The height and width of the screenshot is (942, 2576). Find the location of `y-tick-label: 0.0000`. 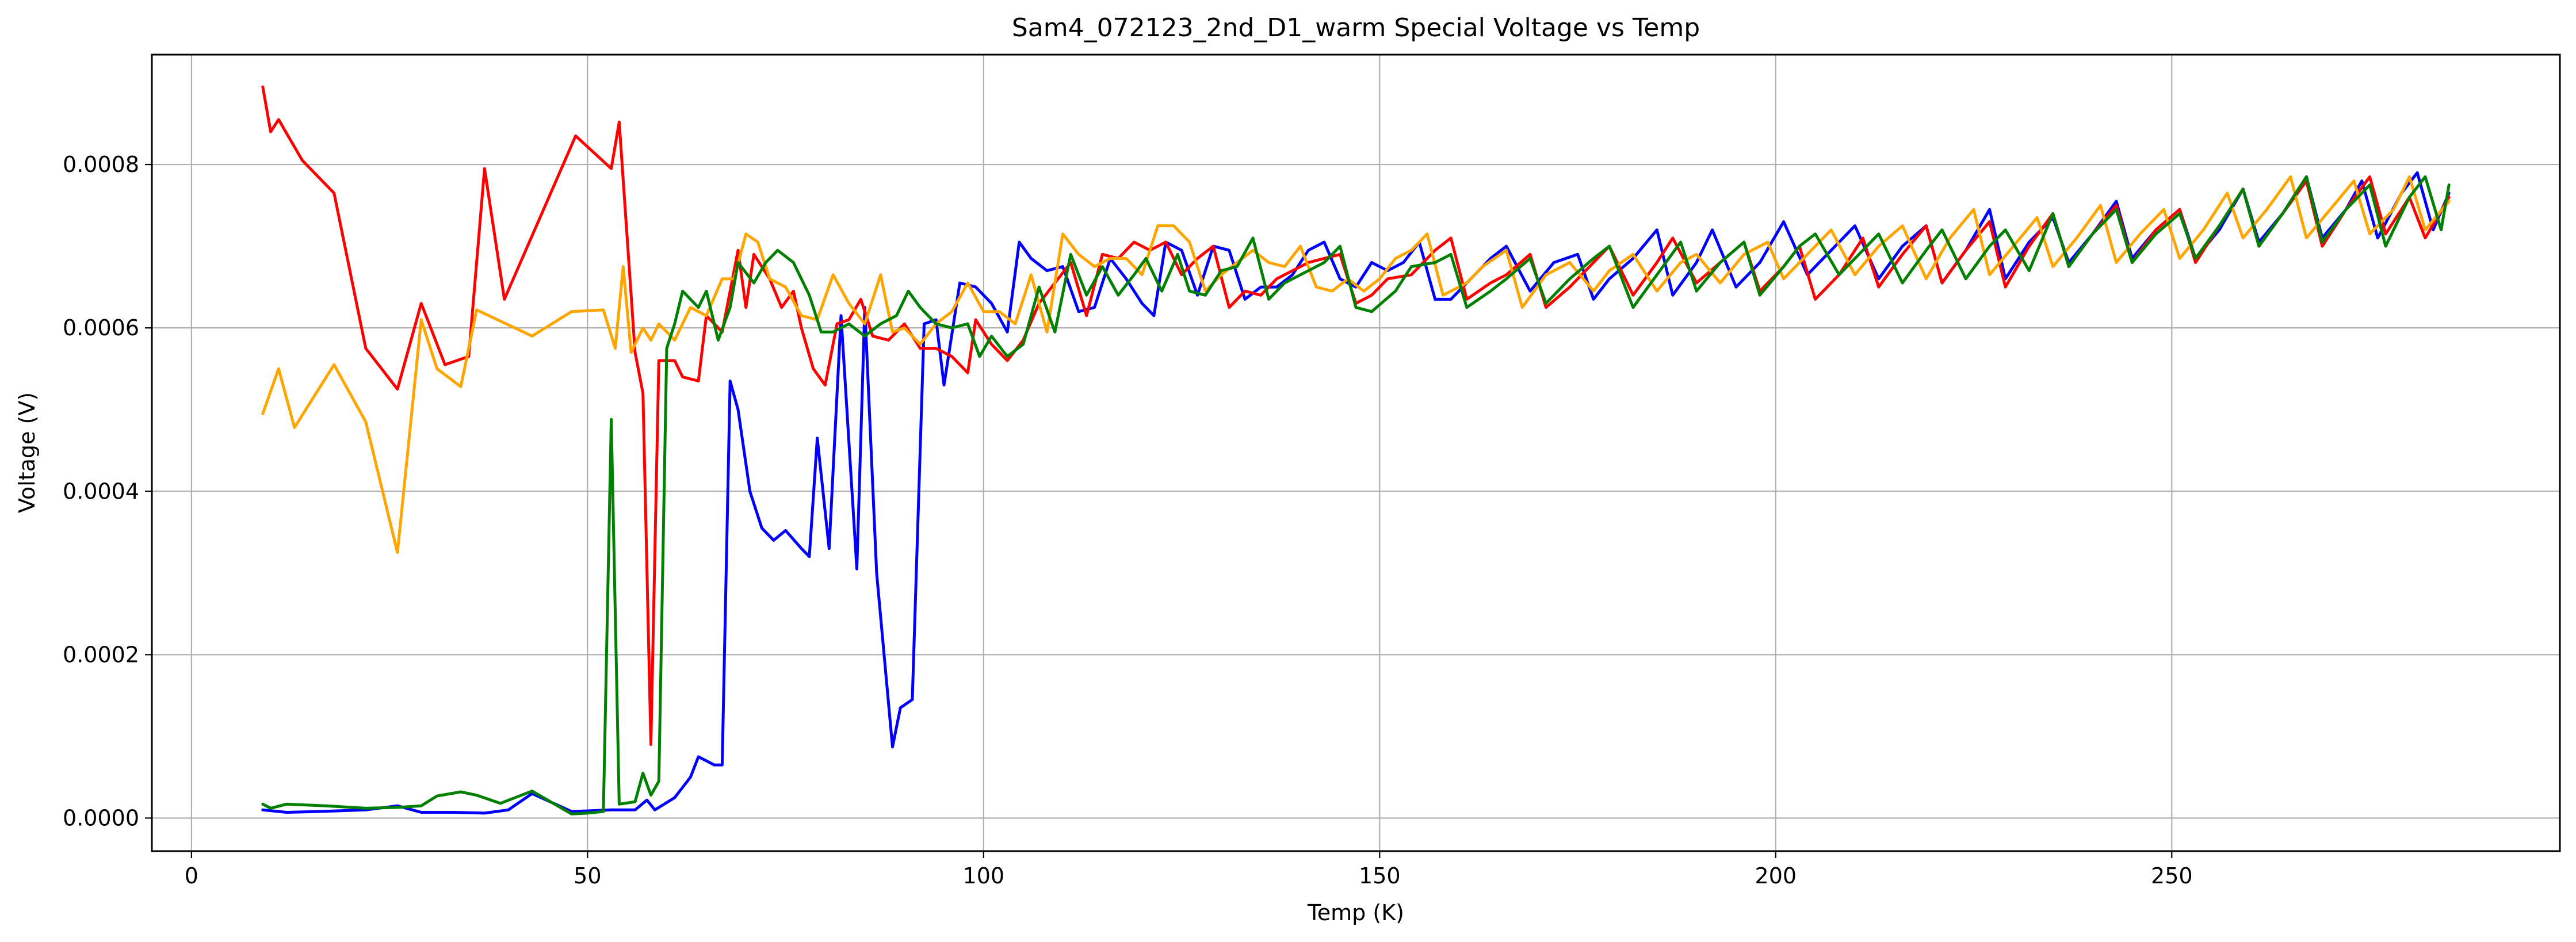

y-tick-label: 0.0000 is located at coordinates (101, 817).